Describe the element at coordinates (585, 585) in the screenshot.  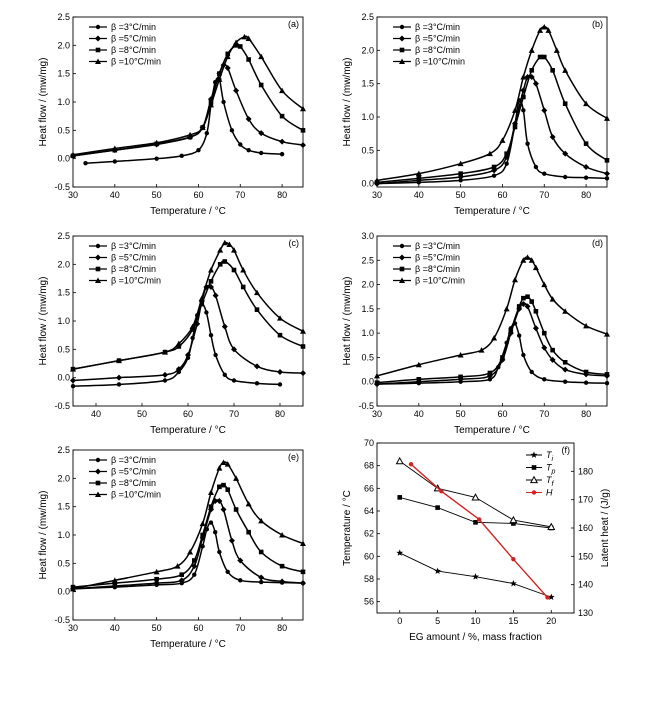
I see `y-right-tick-label: 140` at that location.